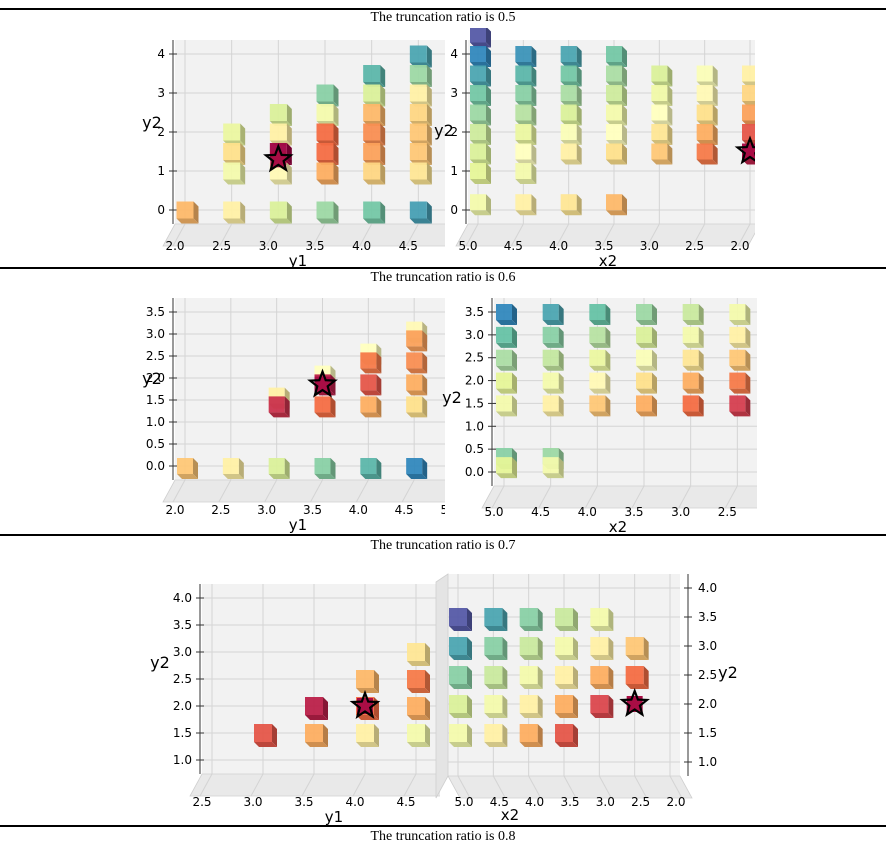 This screenshot has height=851, width=886. What do you see at coordinates (454, 132) in the screenshot?
I see `y-tick-label: 2` at bounding box center [454, 132].